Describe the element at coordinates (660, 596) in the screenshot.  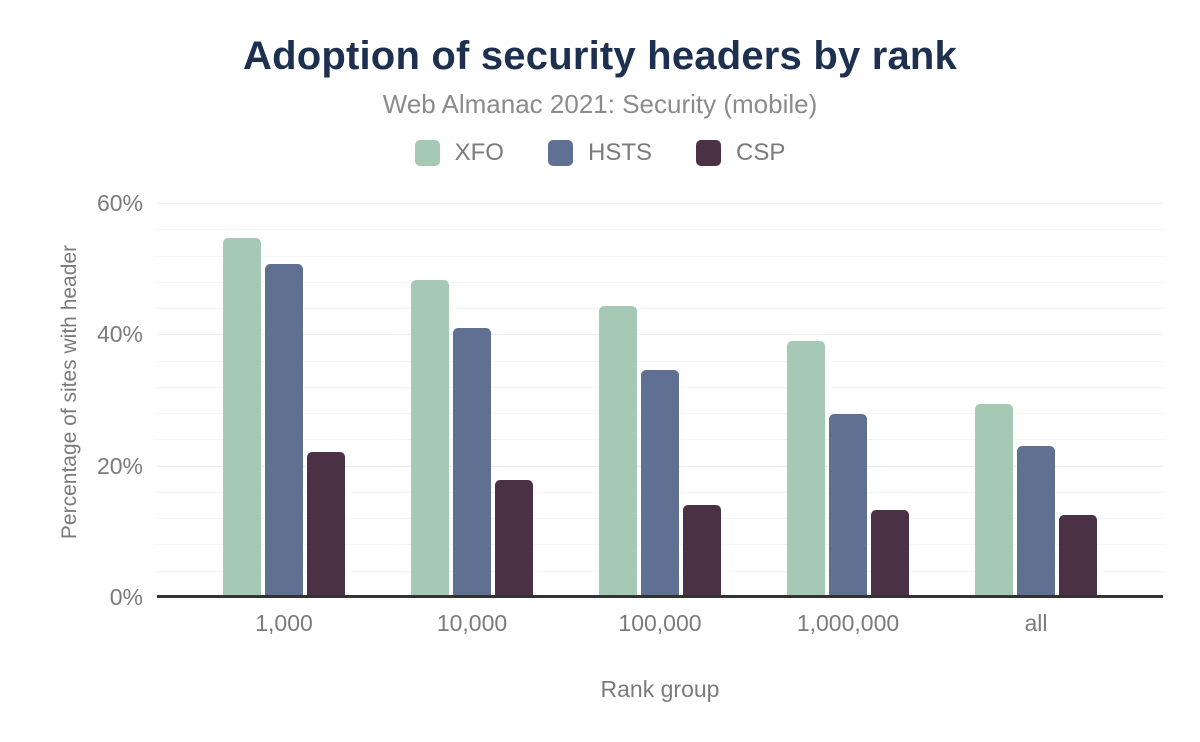
I see `x-axis-line` at that location.